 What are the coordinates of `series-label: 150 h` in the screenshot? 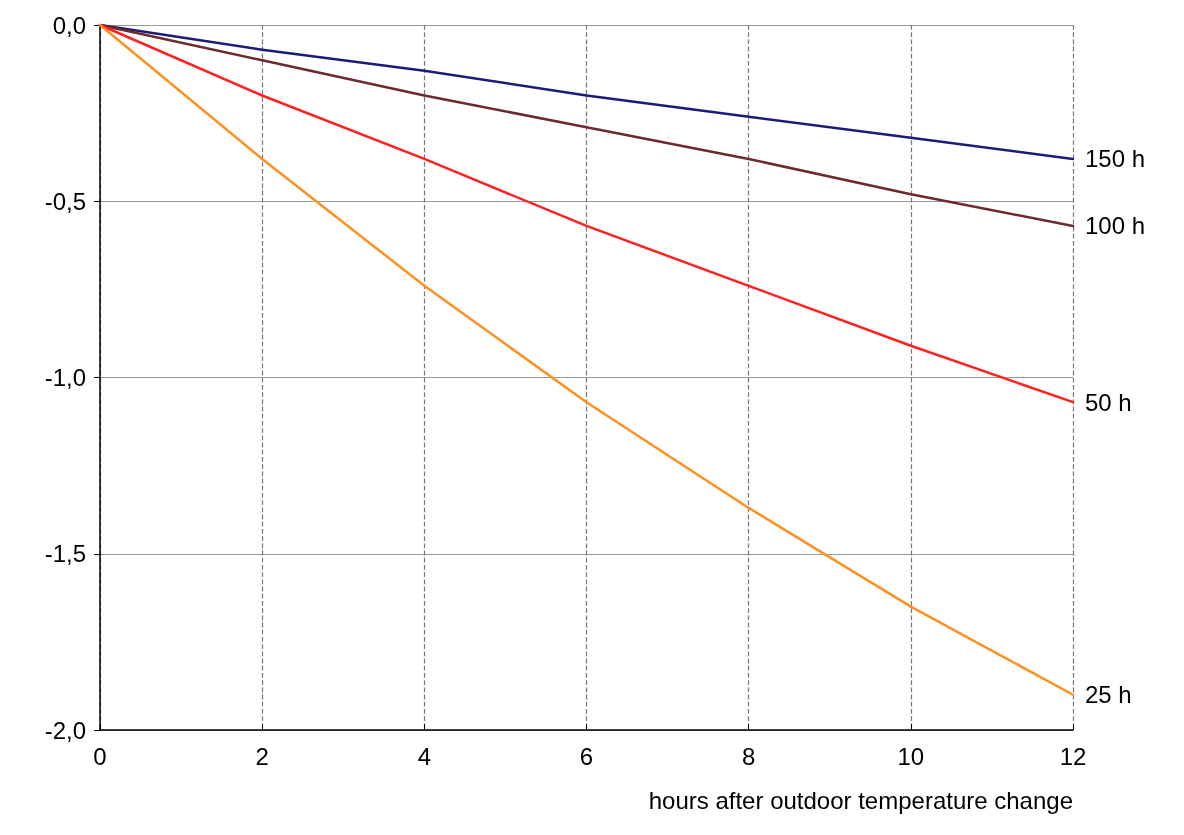 It's located at (1115, 159).